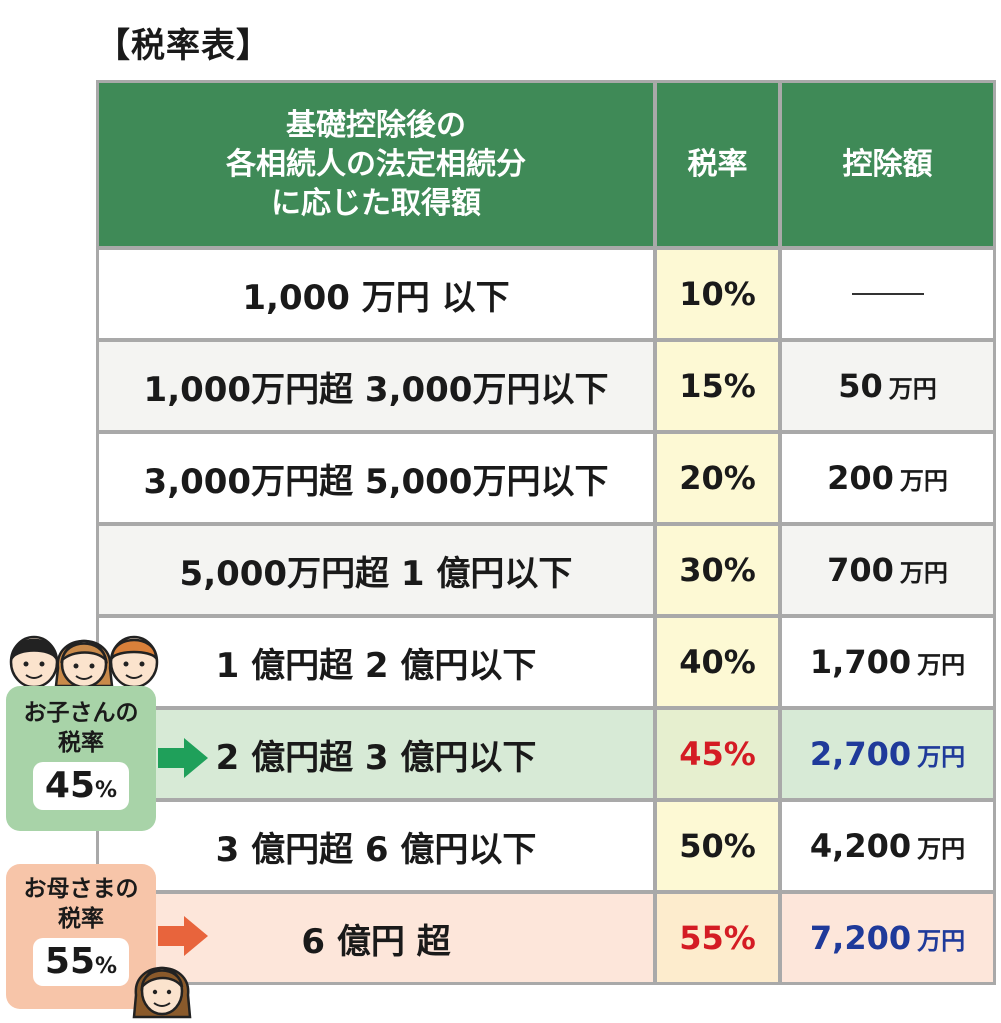 The height and width of the screenshot is (1023, 1001). Describe the element at coordinates (84, 662) in the screenshot. I see `three-children-faces-icon` at that location.